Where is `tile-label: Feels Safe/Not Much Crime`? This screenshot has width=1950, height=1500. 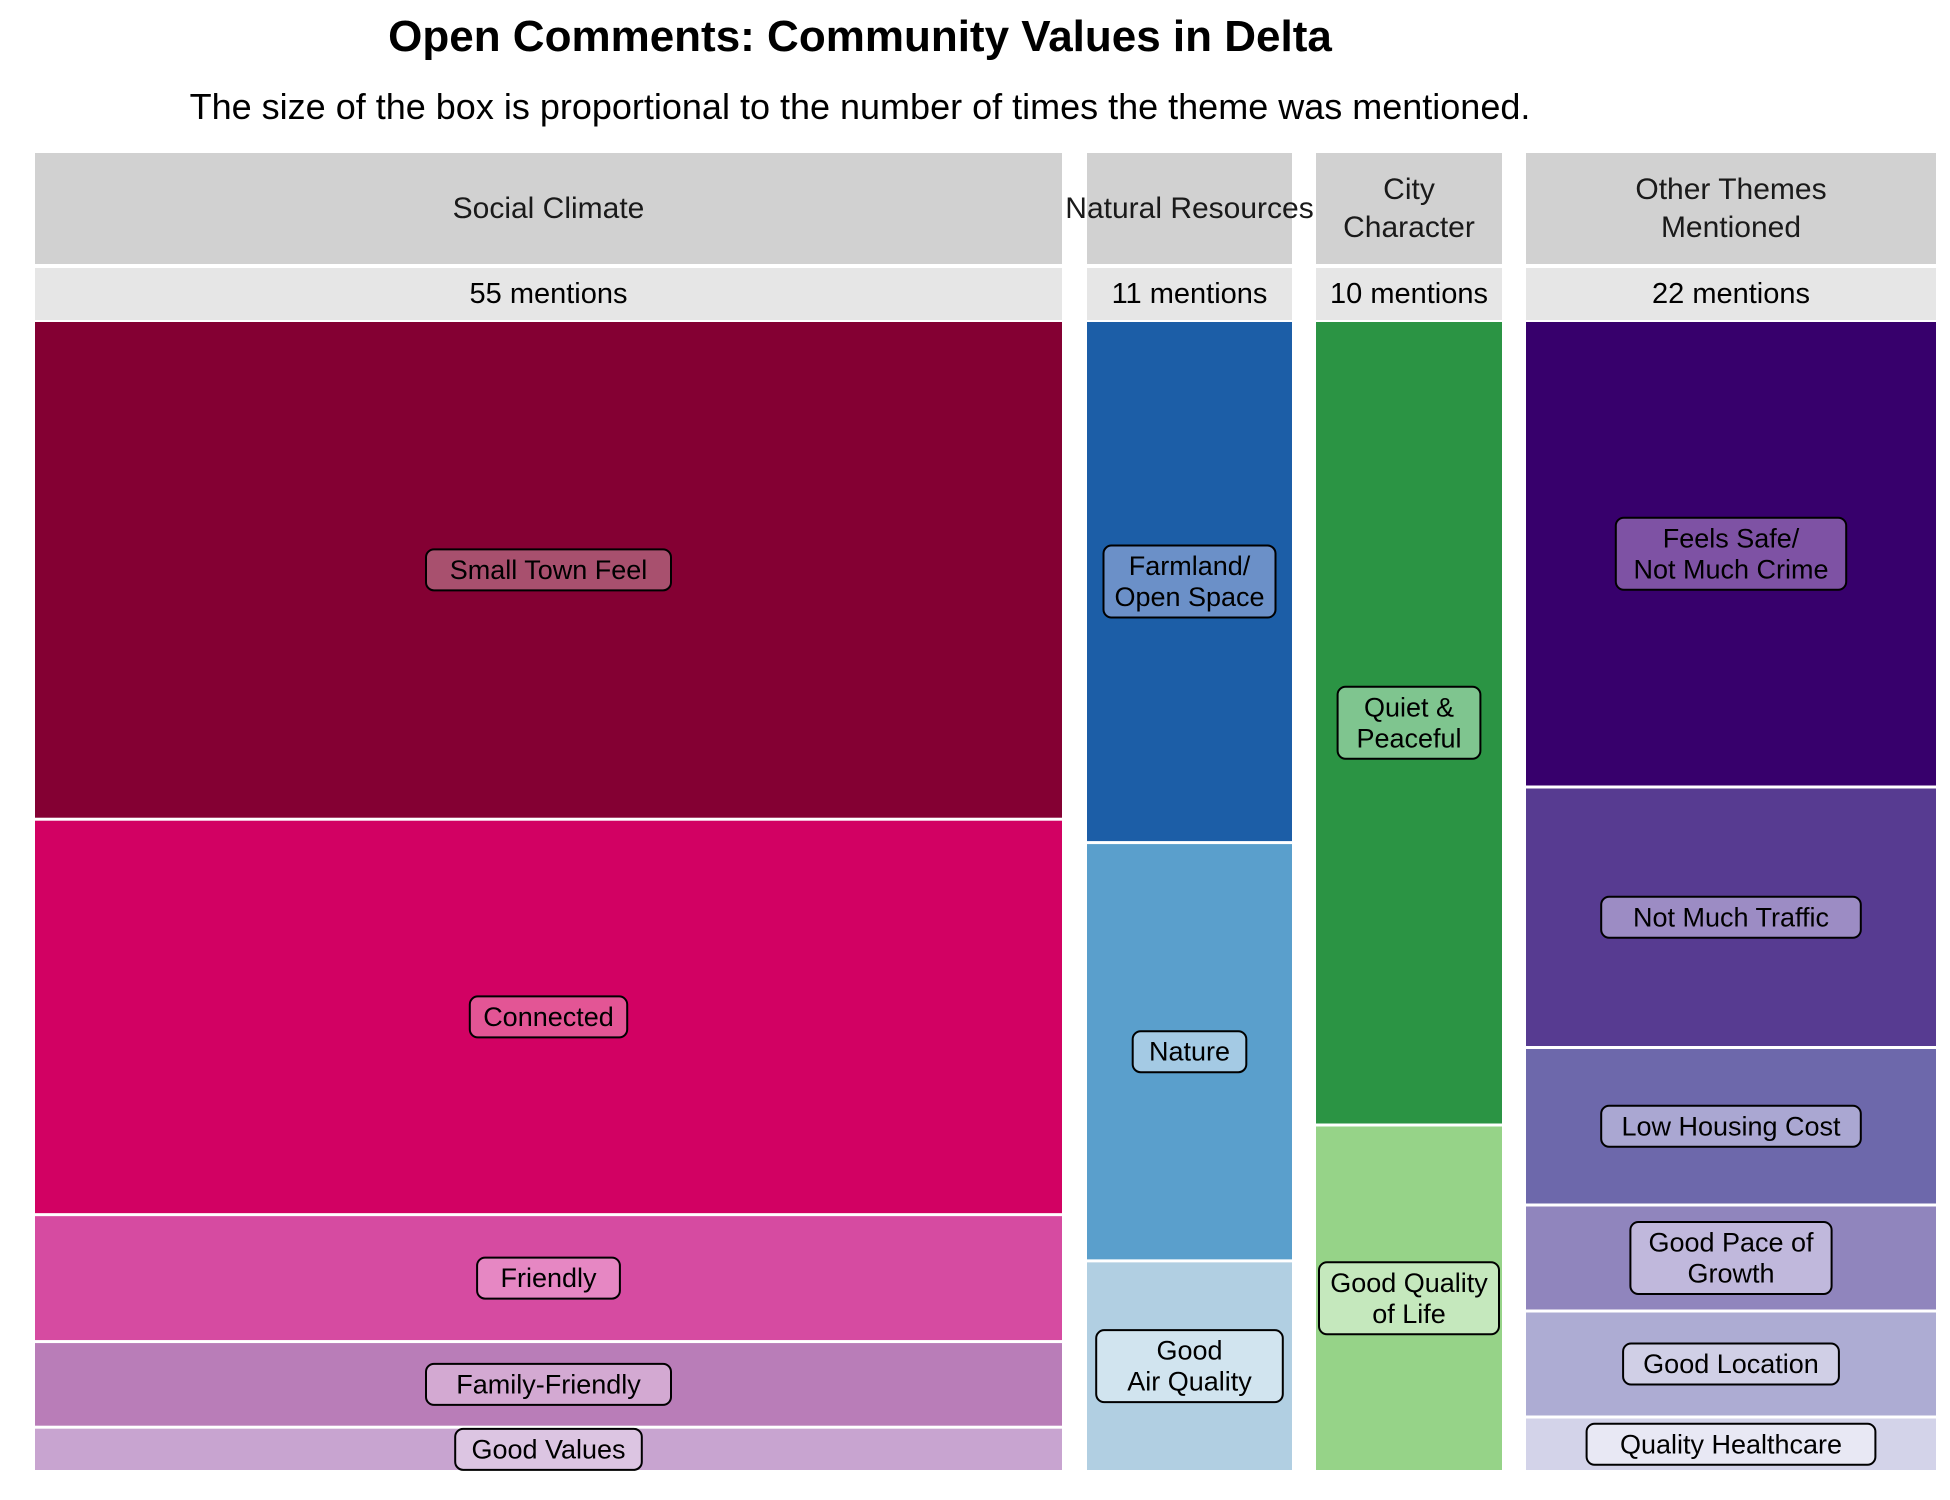 tile-label: Feels Safe/Not Much Crime is located at coordinates (1730, 553).